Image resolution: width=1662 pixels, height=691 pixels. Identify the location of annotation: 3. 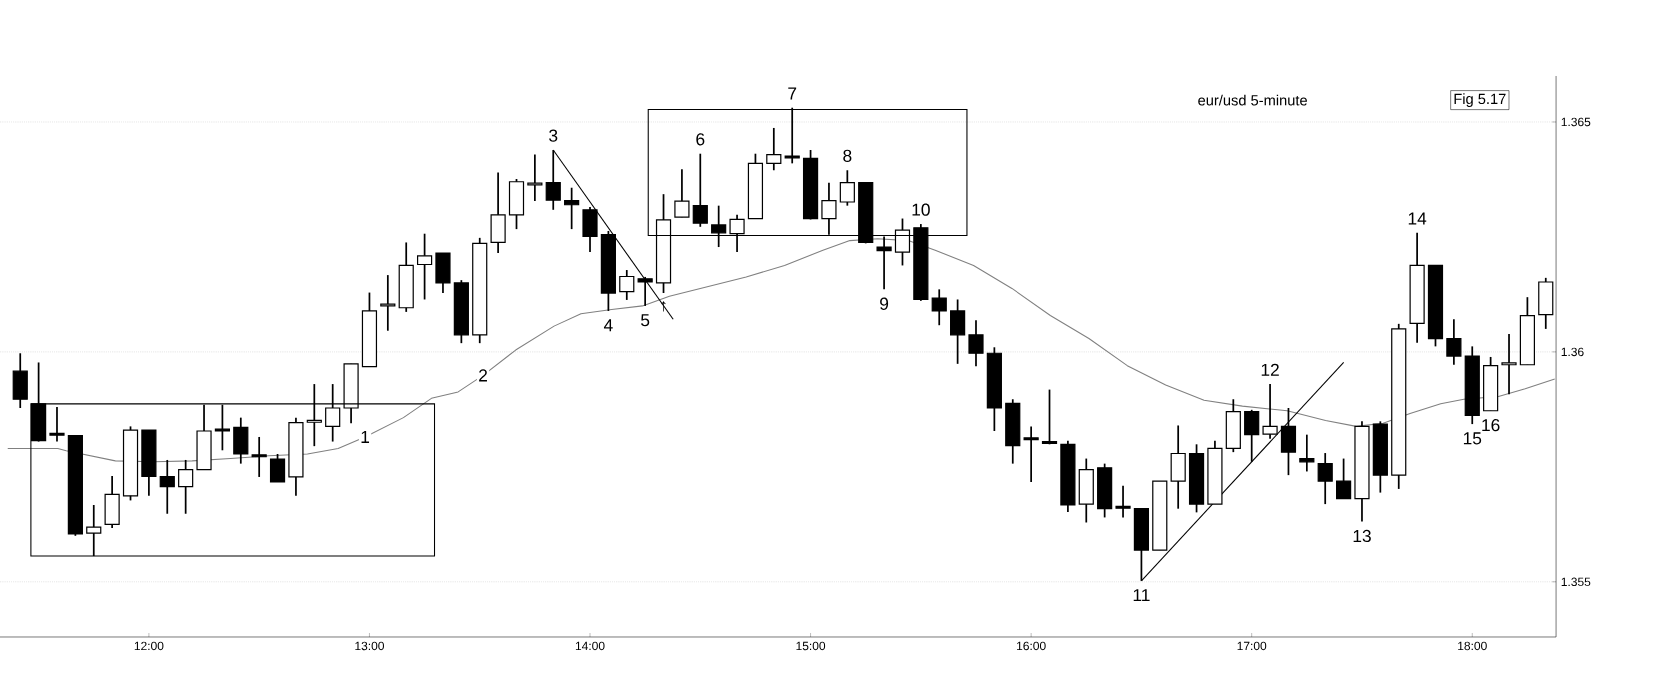
(553, 135).